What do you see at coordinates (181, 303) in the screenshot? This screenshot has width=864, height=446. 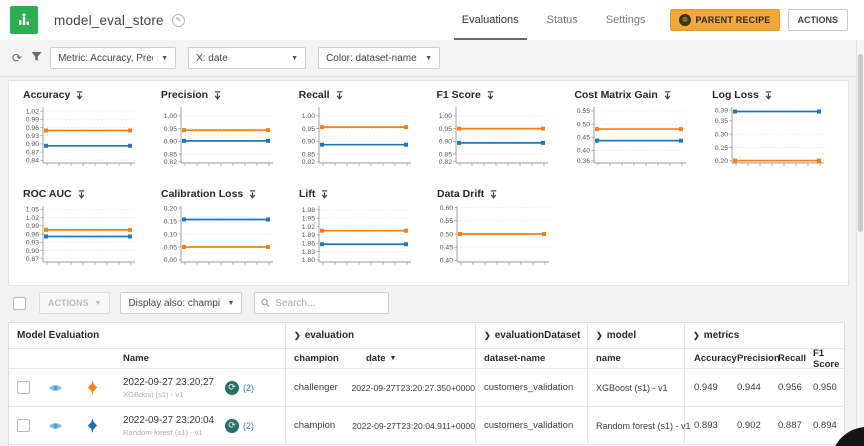 I see `display-also-select: Display also: champion ▼` at bounding box center [181, 303].